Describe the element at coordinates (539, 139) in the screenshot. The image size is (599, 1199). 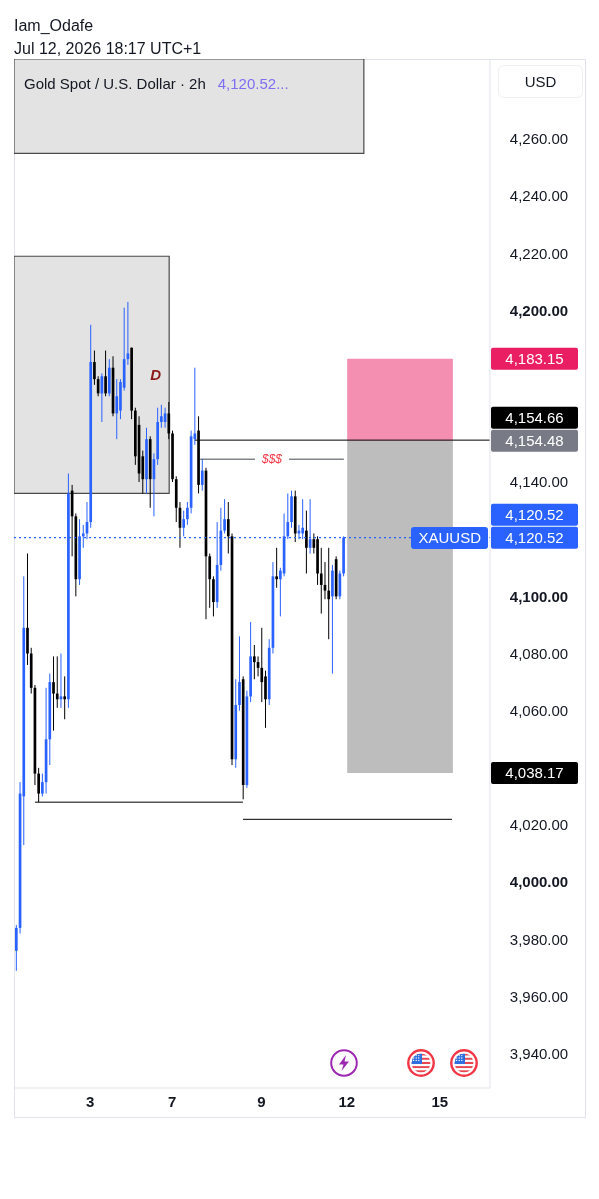
I see `y-tick-label: 4,260.00` at that location.